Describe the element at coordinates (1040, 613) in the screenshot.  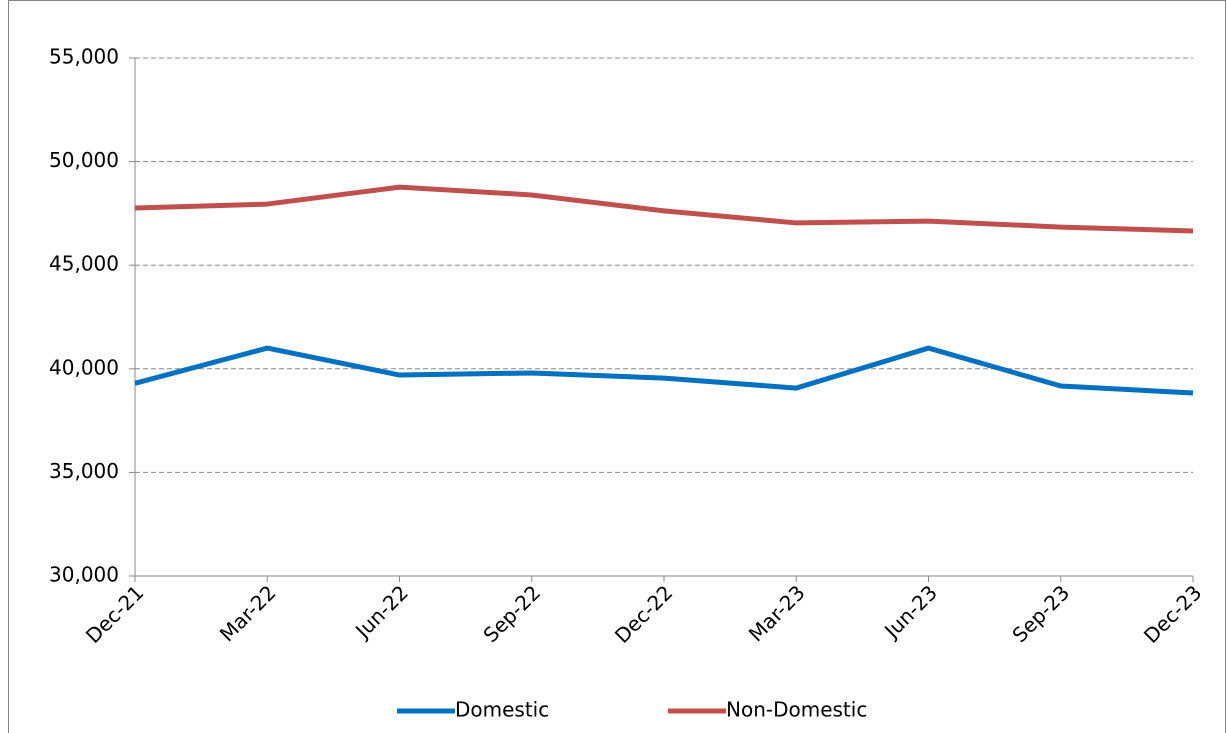
I see `x-tick-label: Sep-23` at that location.